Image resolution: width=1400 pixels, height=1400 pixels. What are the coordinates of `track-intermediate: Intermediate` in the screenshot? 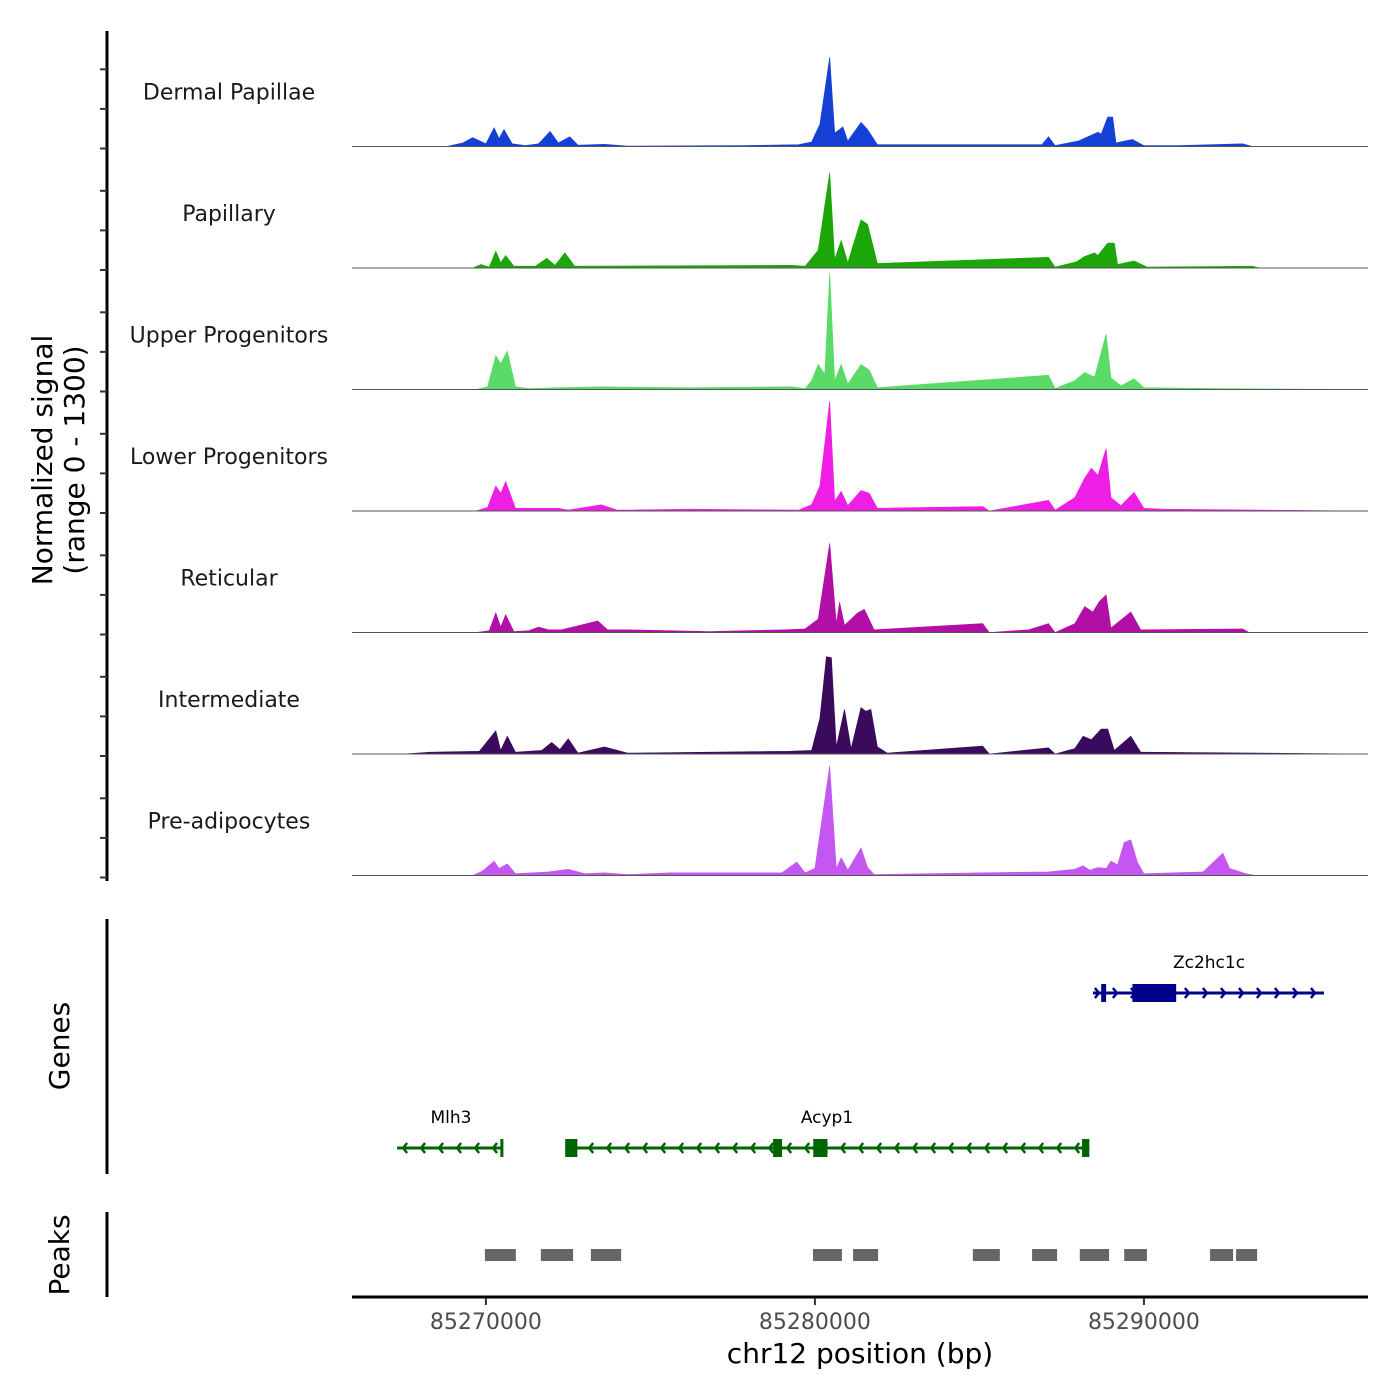 It's located at (763, 705).